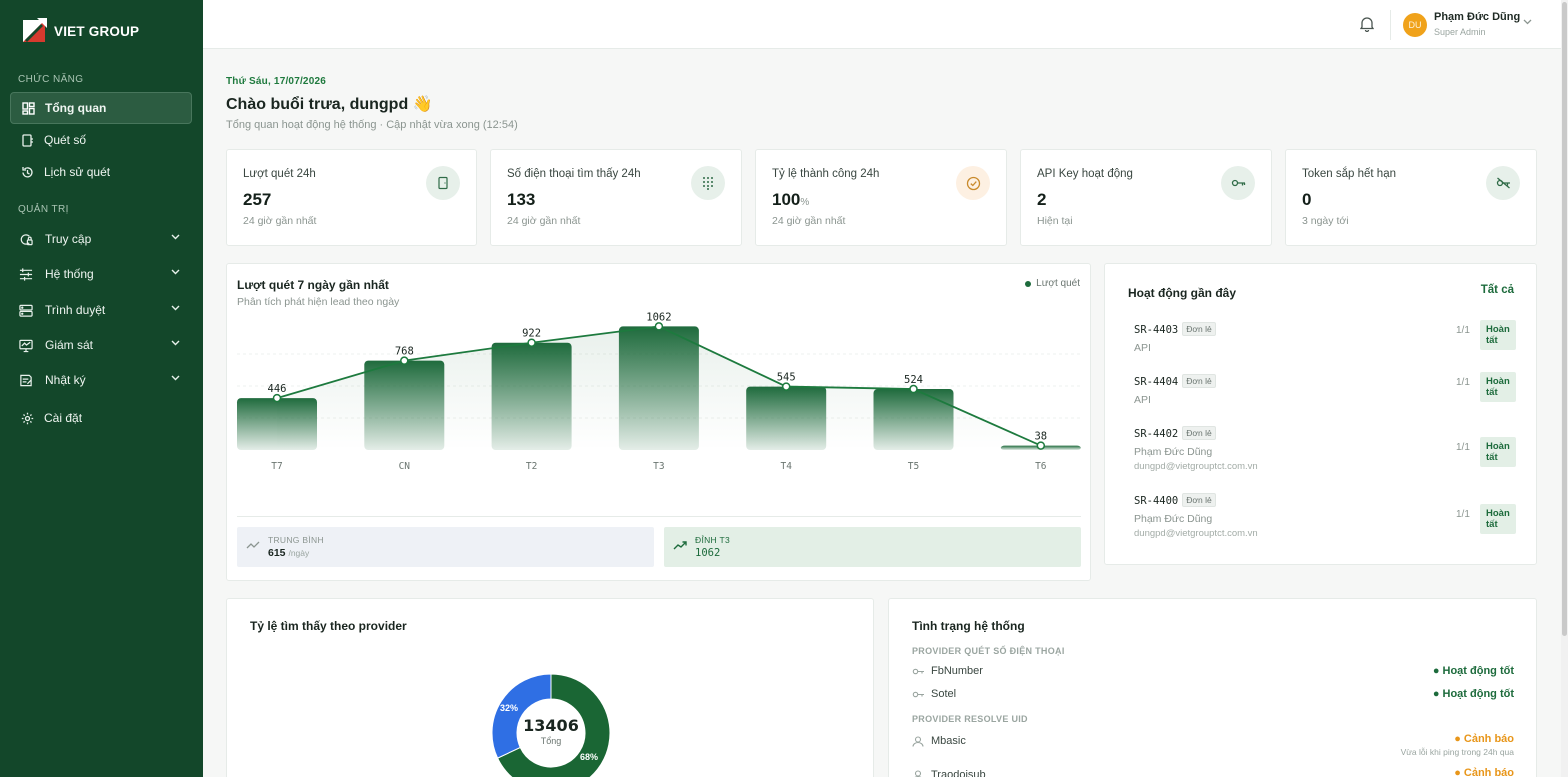 This screenshot has width=1568, height=777. Describe the element at coordinates (28, 108) in the screenshot. I see `dashboard-icon` at that location.